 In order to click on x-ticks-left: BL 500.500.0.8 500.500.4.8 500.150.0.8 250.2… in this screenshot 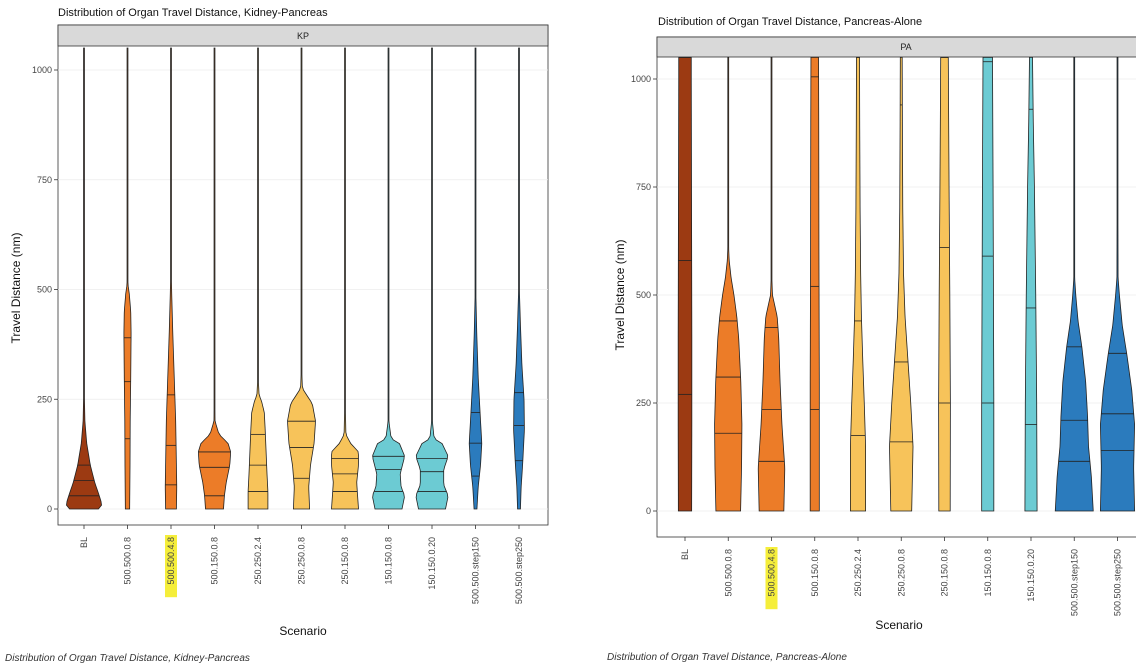, I will do `click(301, 564)`.